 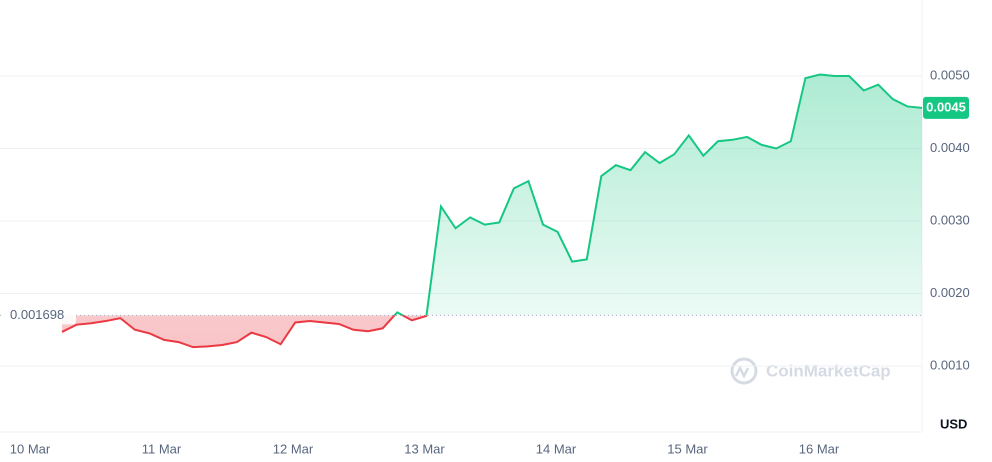 What do you see at coordinates (950, 219) in the screenshot?
I see `y-tick-label: 0.0030` at bounding box center [950, 219].